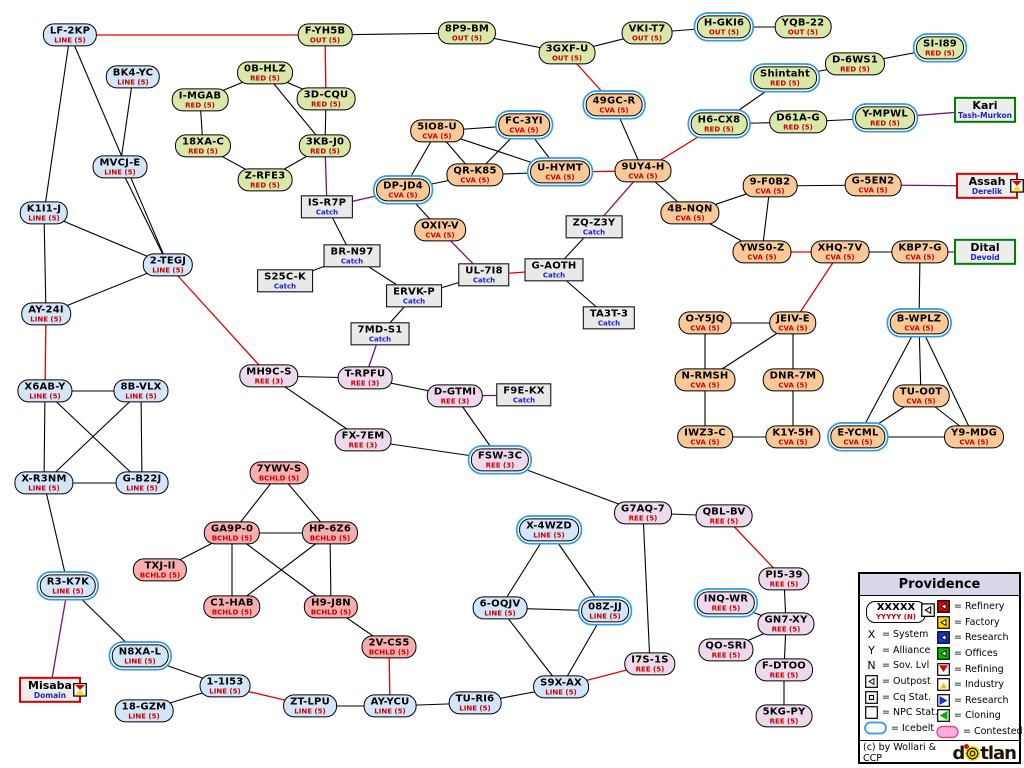 The height and width of the screenshot is (768, 1024). Describe the element at coordinates (327, 207) in the screenshot. I see `system-node-IS-R7P: IS-R7P Catch` at that location.